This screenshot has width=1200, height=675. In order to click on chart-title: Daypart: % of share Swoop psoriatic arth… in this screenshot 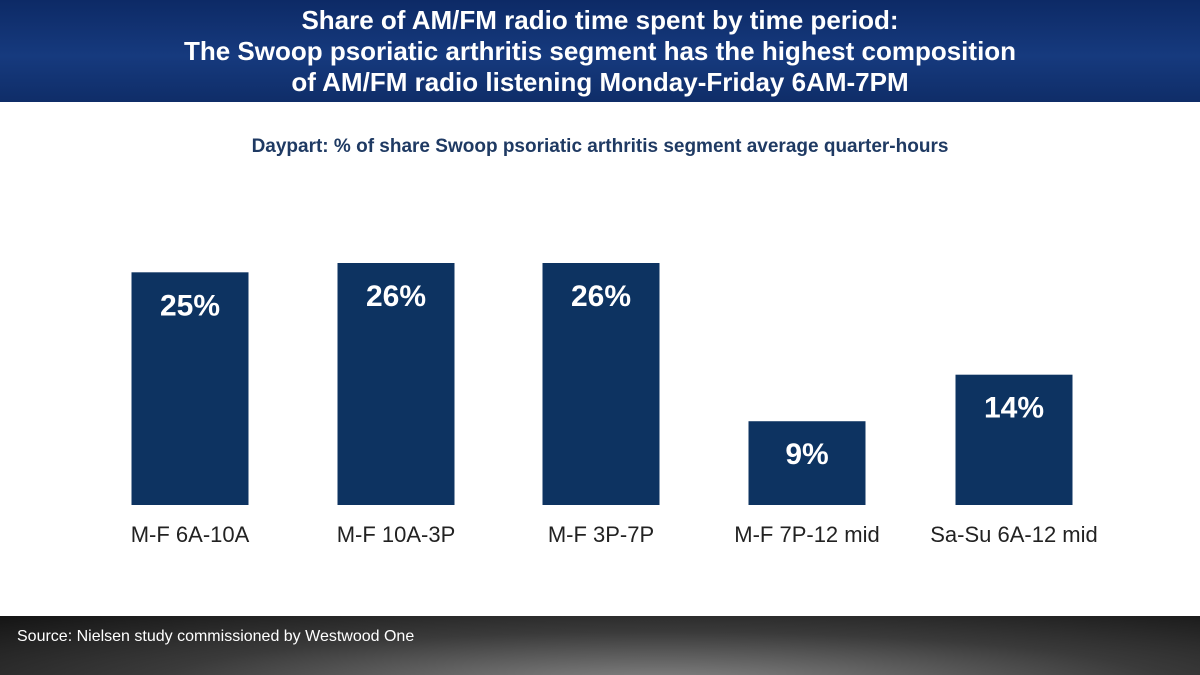, I will do `click(600, 146)`.